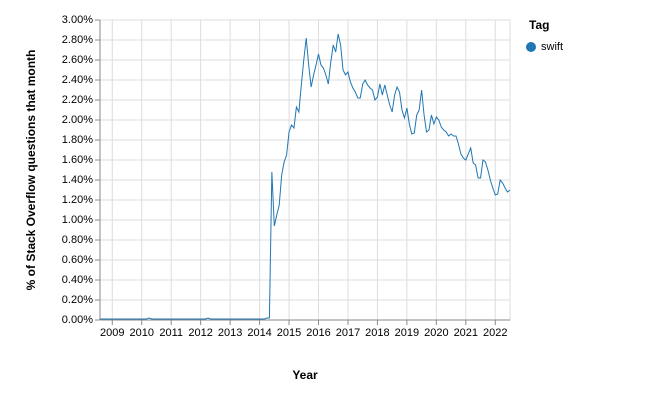 This screenshot has width=660, height=400. What do you see at coordinates (200, 333) in the screenshot?
I see `x-tick-label: 2012` at bounding box center [200, 333].